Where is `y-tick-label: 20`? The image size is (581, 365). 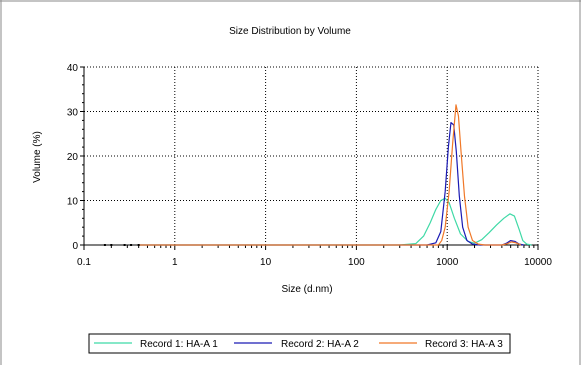
y-tick-label: 20 is located at coordinates (73, 157).